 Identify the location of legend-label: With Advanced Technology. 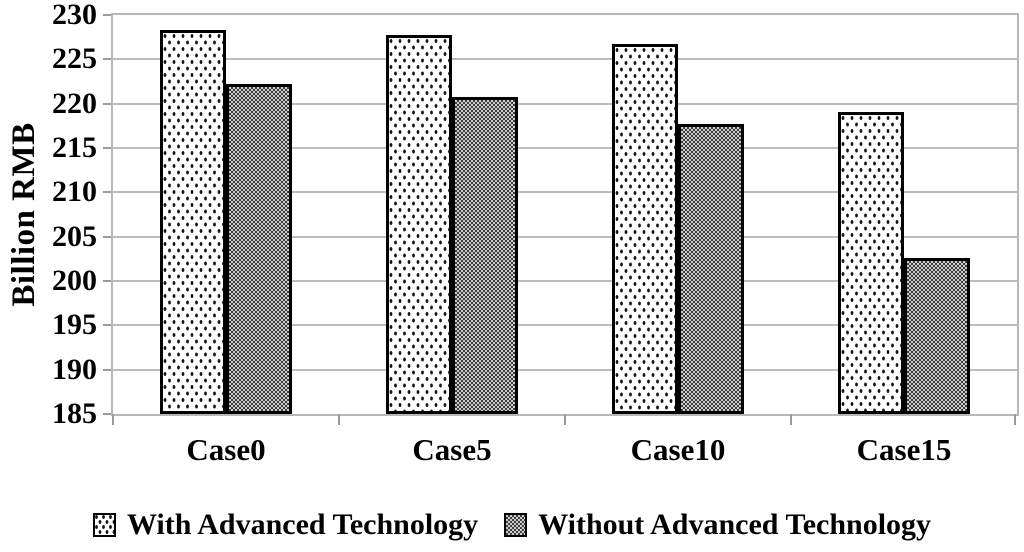
(302, 524).